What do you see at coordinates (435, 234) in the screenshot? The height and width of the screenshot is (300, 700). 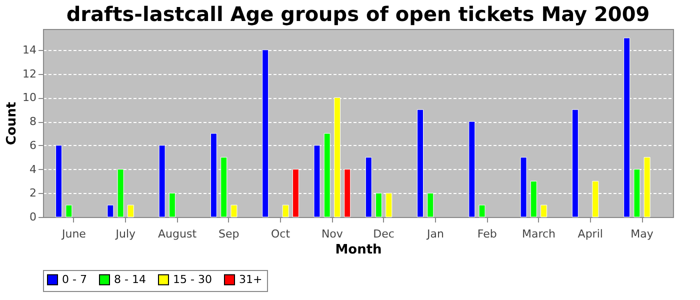 I see `x-tick-label: Jan` at bounding box center [435, 234].